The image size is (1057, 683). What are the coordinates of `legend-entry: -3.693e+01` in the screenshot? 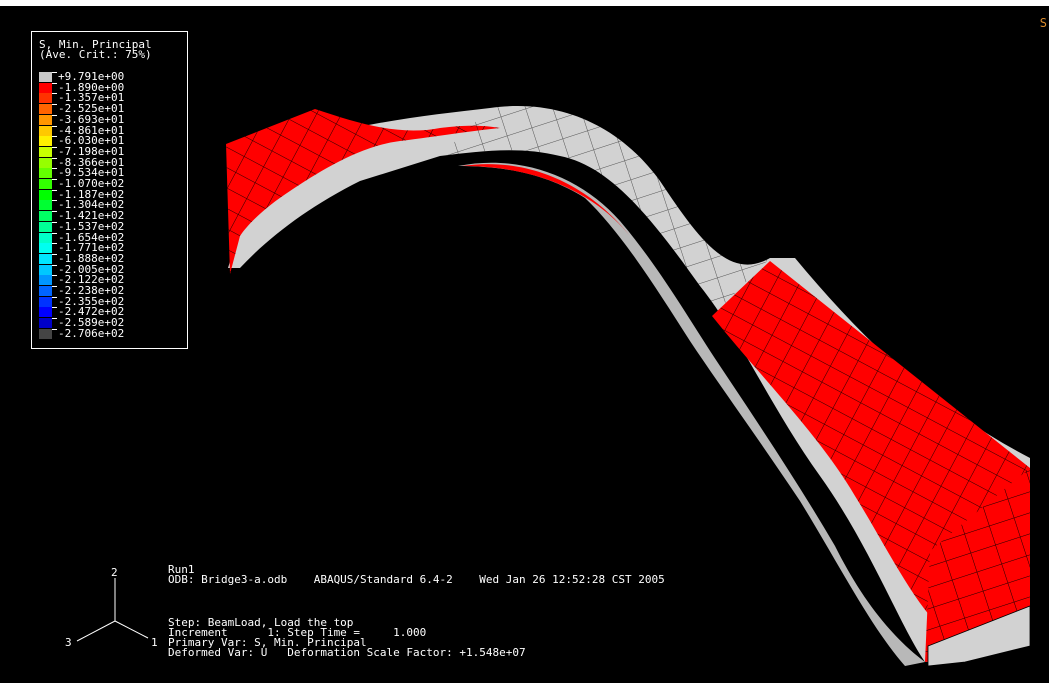 It's located at (109, 119).